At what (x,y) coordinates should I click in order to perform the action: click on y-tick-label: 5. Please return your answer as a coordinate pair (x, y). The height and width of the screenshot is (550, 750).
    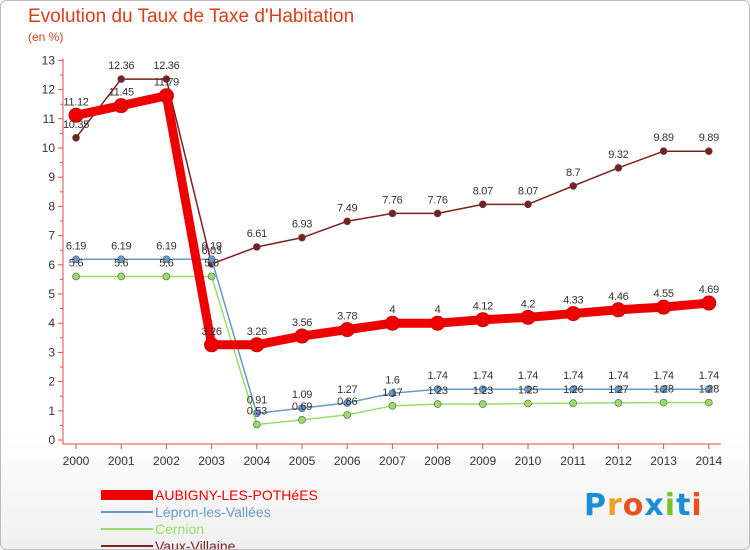
    Looking at the image, I should click on (51, 294).